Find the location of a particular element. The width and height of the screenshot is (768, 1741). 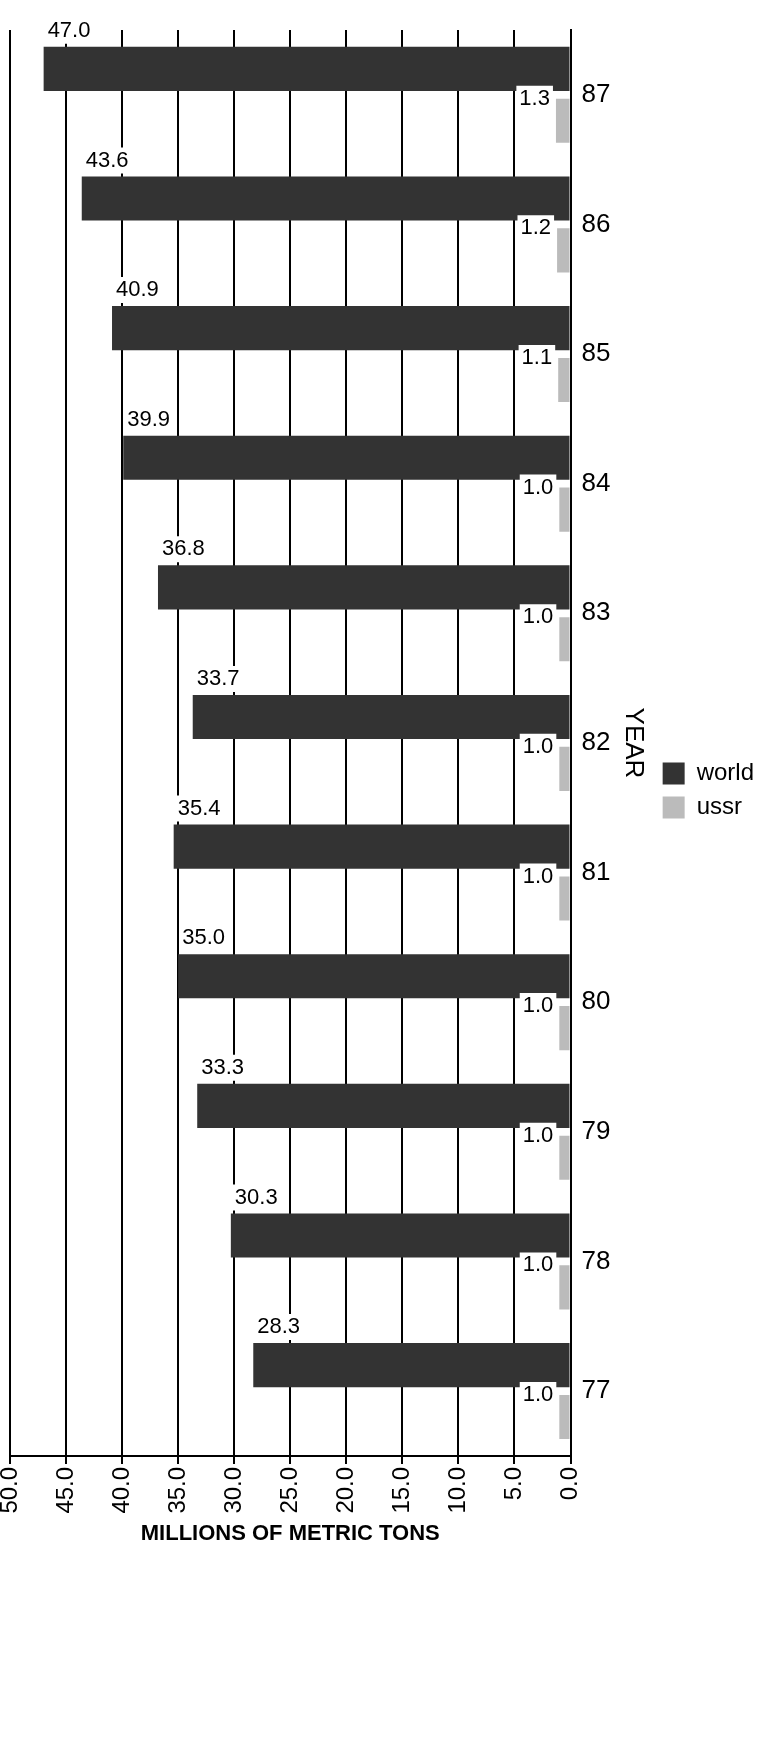

x-tick-label: 0.0 is located at coordinates (569, 1483).